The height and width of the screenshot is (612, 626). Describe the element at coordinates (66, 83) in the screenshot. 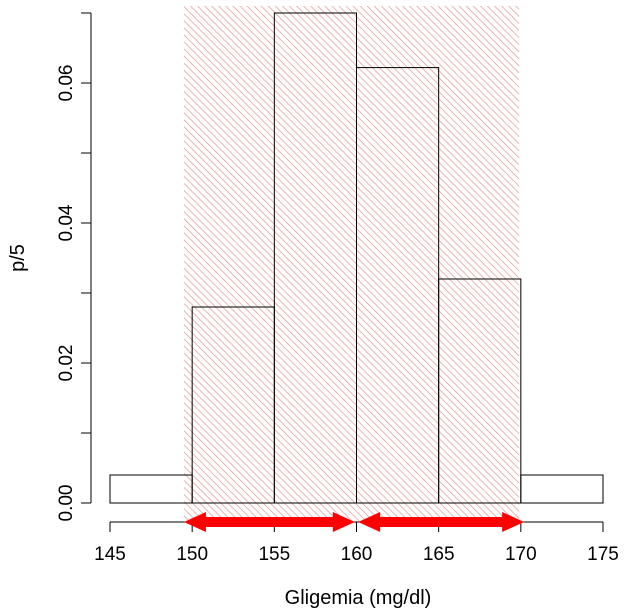

I see `y-tick-label: 0.06` at that location.